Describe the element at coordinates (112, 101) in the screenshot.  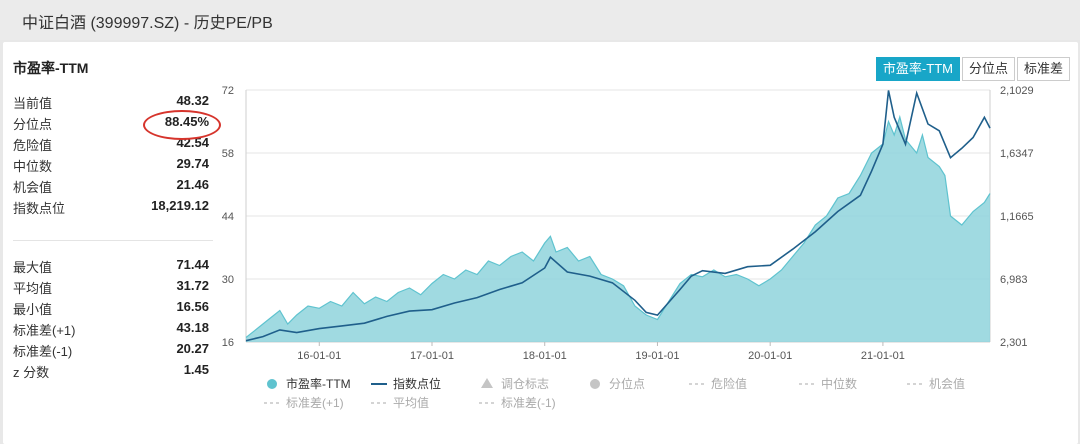
I see `stat-row-current: 当前值 48.32` at that location.